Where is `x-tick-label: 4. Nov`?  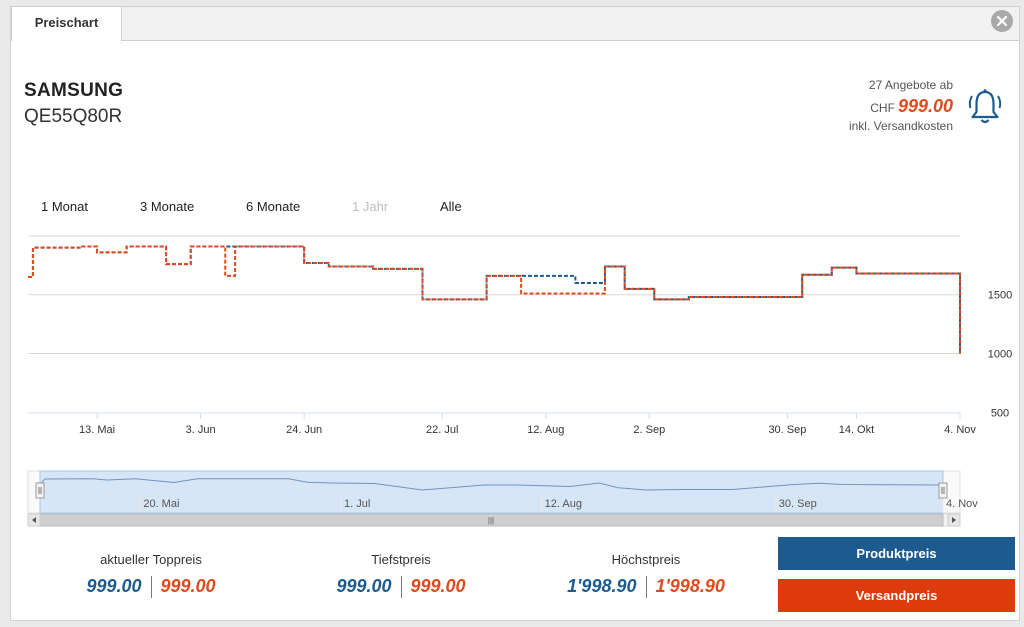 x-tick-label: 4. Nov is located at coordinates (960, 430).